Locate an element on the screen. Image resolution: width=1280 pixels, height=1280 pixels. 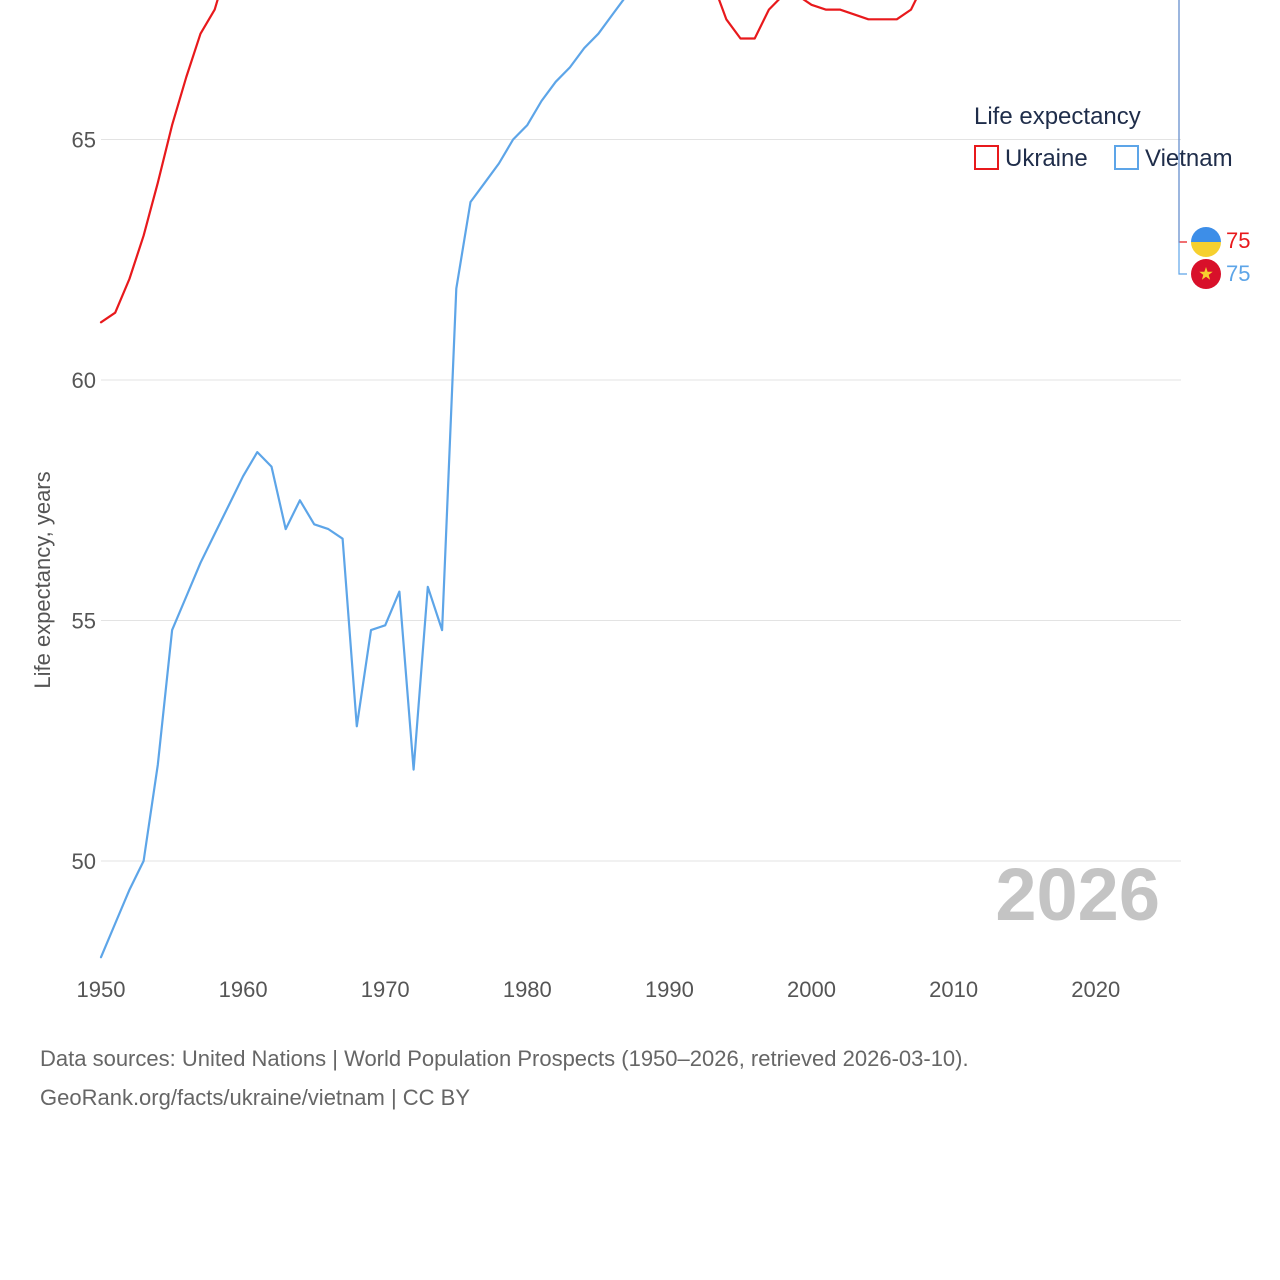
x-tick-label-1970: 1970 is located at coordinates (385, 989).